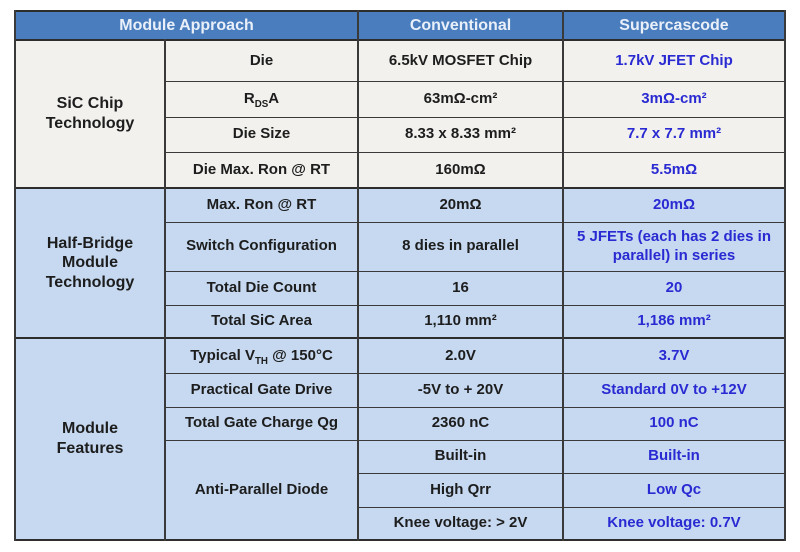  I want to click on row-label-rdsa: RDSA, so click(261, 99).